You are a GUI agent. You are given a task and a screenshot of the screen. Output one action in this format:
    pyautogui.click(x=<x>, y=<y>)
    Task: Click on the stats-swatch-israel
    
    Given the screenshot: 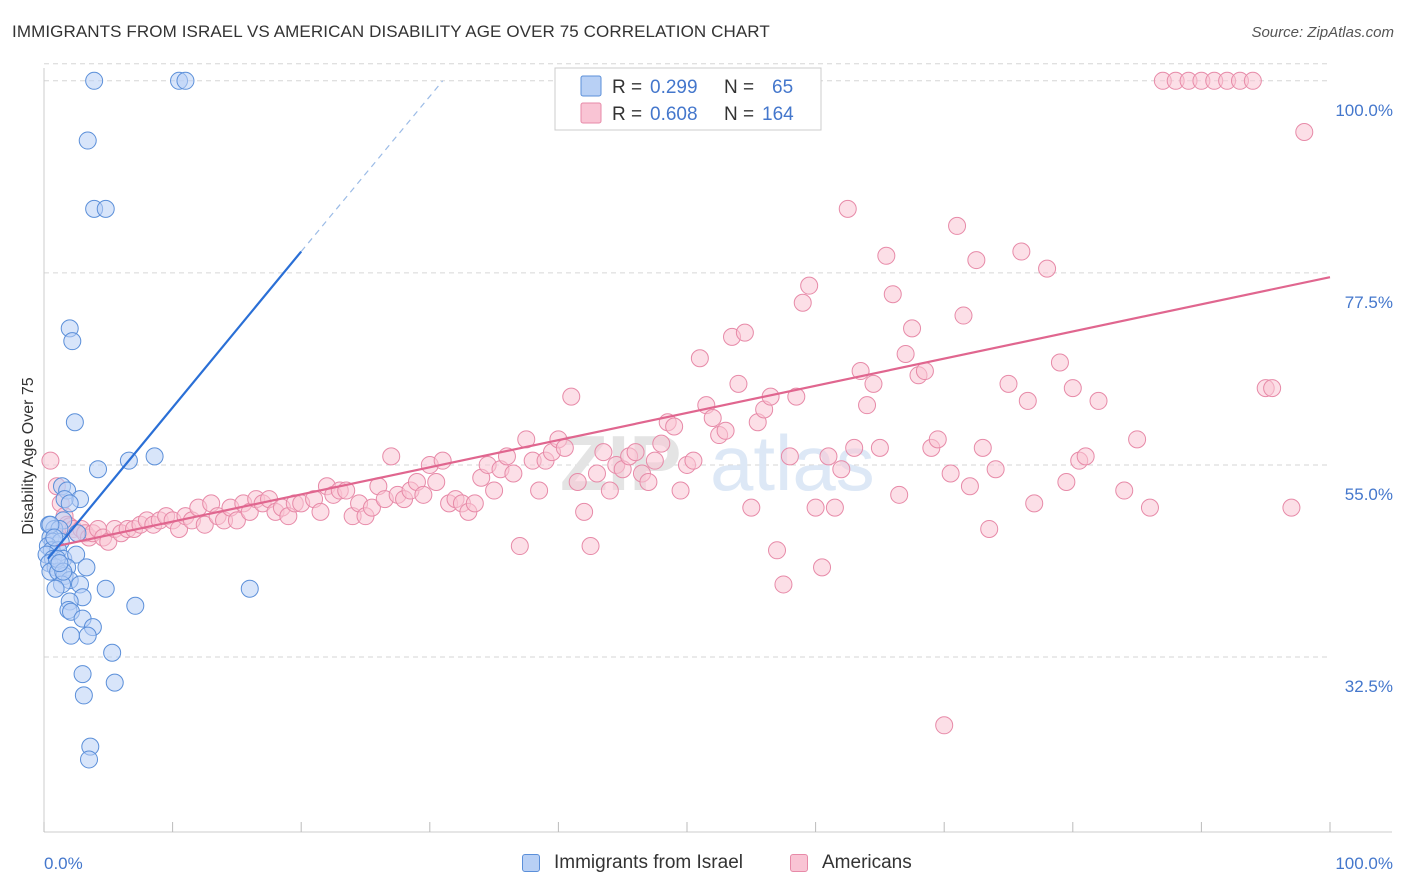 What is the action you would take?
    pyautogui.click(x=591, y=86)
    